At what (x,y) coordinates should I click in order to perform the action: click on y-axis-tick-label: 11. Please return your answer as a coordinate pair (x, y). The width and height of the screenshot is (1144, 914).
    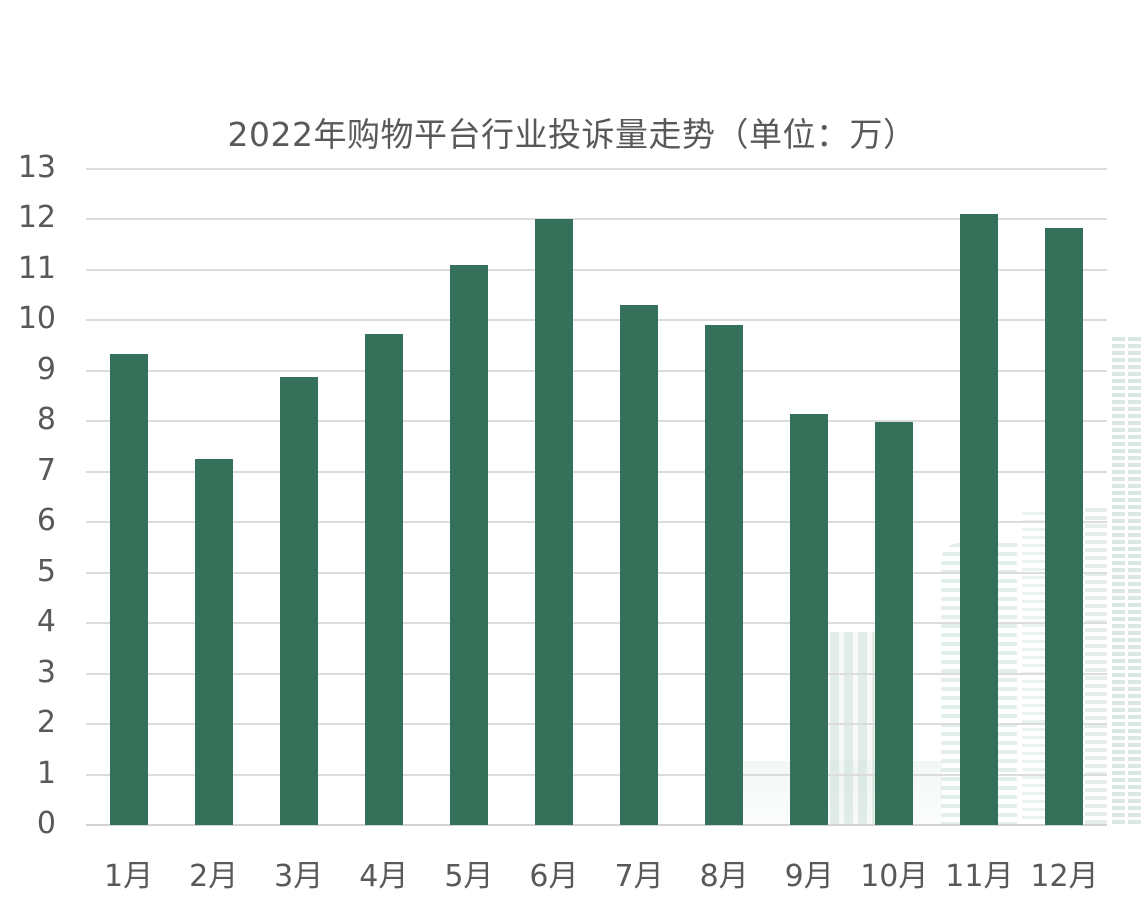
    Looking at the image, I should click on (36, 269).